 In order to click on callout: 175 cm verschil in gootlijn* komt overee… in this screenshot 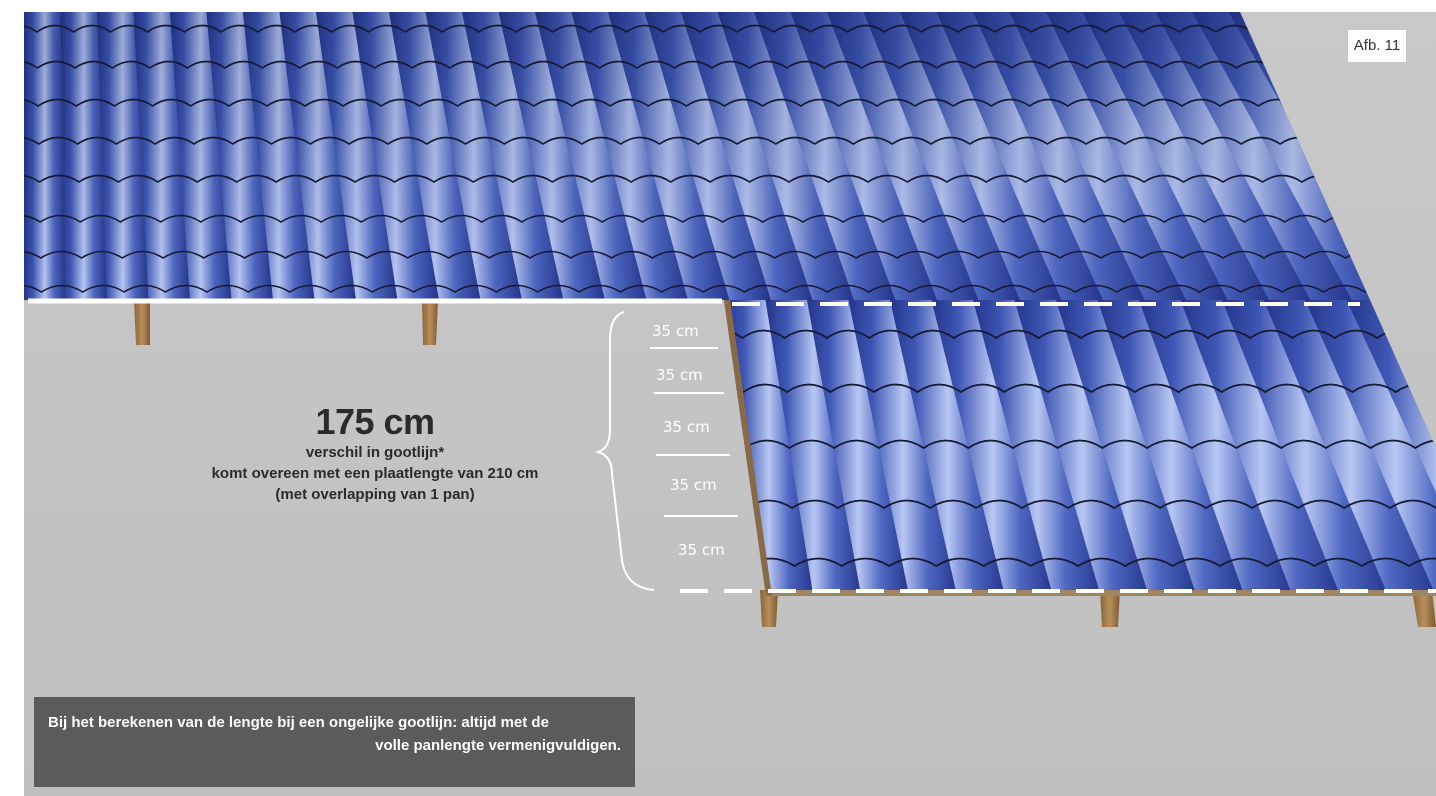, I will do `click(375, 453)`.